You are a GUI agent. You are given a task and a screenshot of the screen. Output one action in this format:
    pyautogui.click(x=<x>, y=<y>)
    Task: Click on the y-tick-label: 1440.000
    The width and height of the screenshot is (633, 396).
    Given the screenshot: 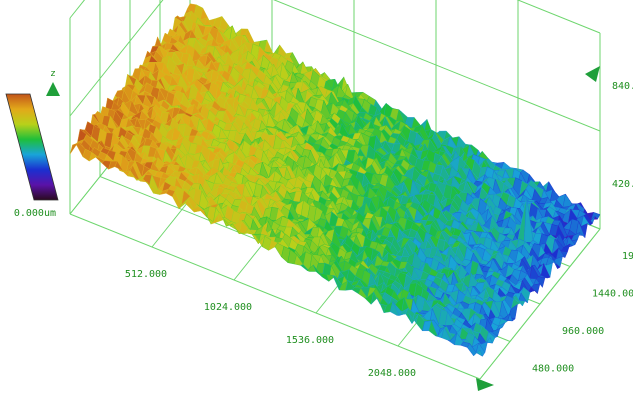 What is the action you would take?
    pyautogui.click(x=612, y=294)
    